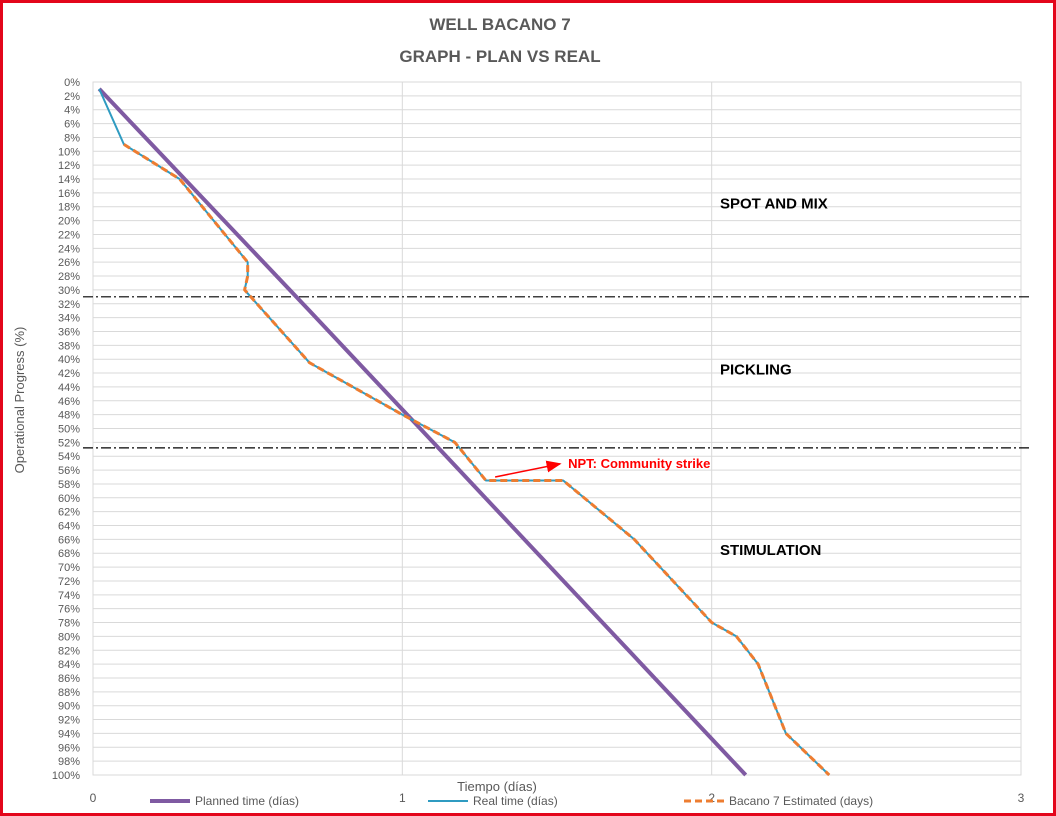 Image resolution: width=1056 pixels, height=816 pixels. Describe the element at coordinates (69, 388) in the screenshot. I see `y-tick-label: 44%` at that location.